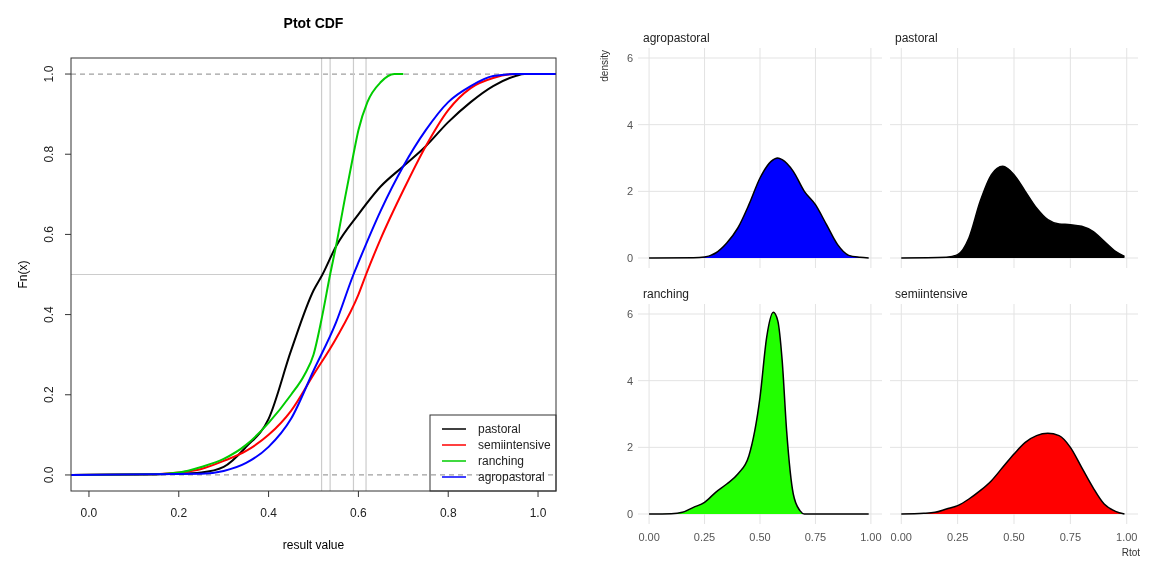  Describe the element at coordinates (499, 429) in the screenshot. I see `legend-label: pastoral` at that location.